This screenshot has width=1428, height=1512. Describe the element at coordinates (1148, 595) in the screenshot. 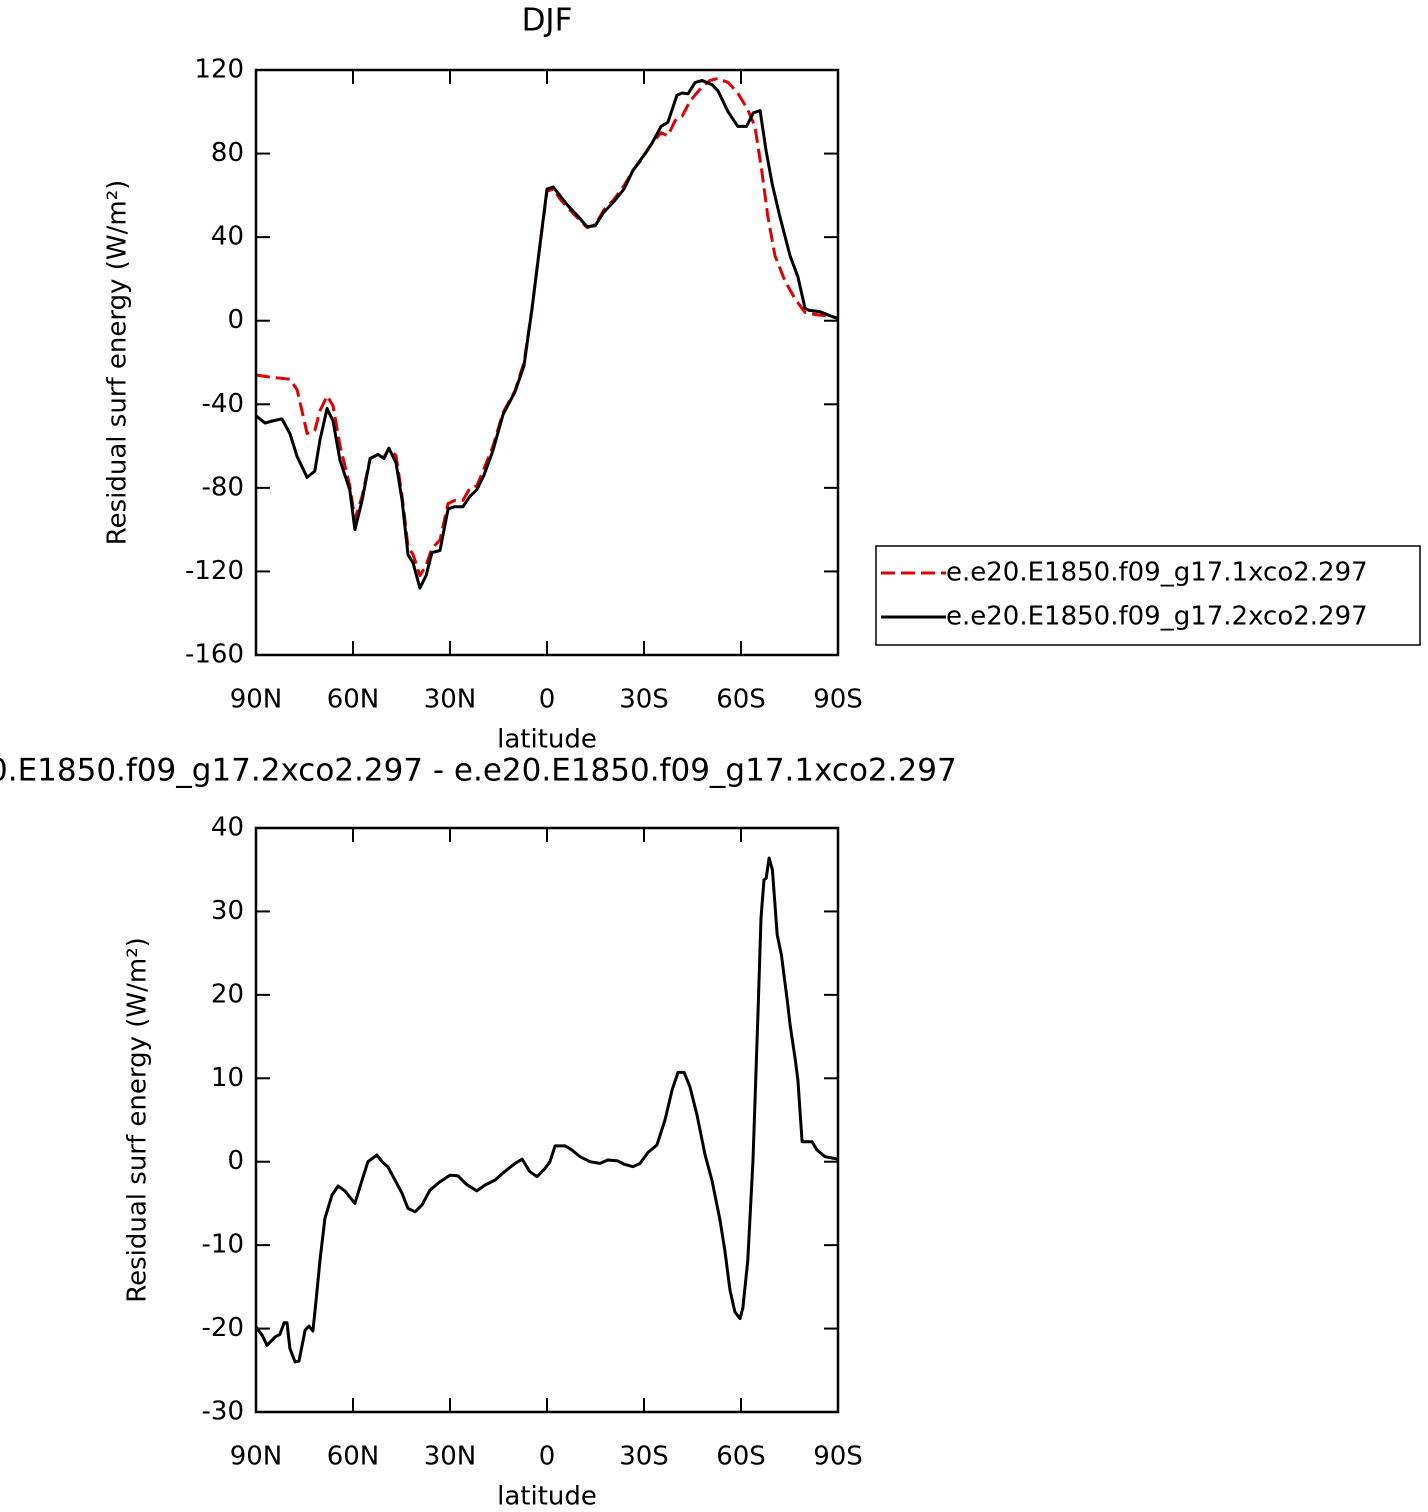

I see `legend-box` at that location.